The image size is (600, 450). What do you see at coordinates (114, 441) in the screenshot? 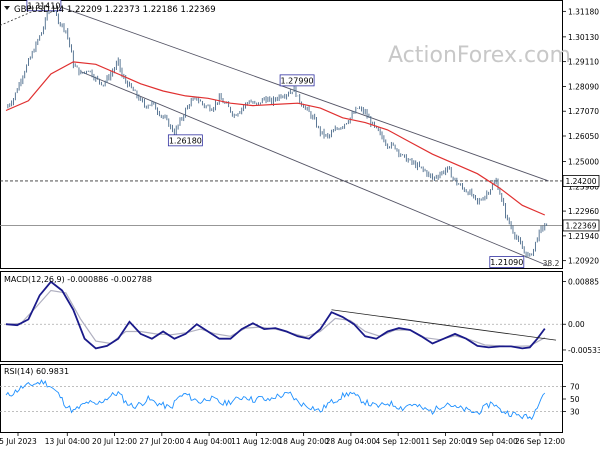
I see `x-tick-label: 20 Jul 12:00` at bounding box center [114, 441].